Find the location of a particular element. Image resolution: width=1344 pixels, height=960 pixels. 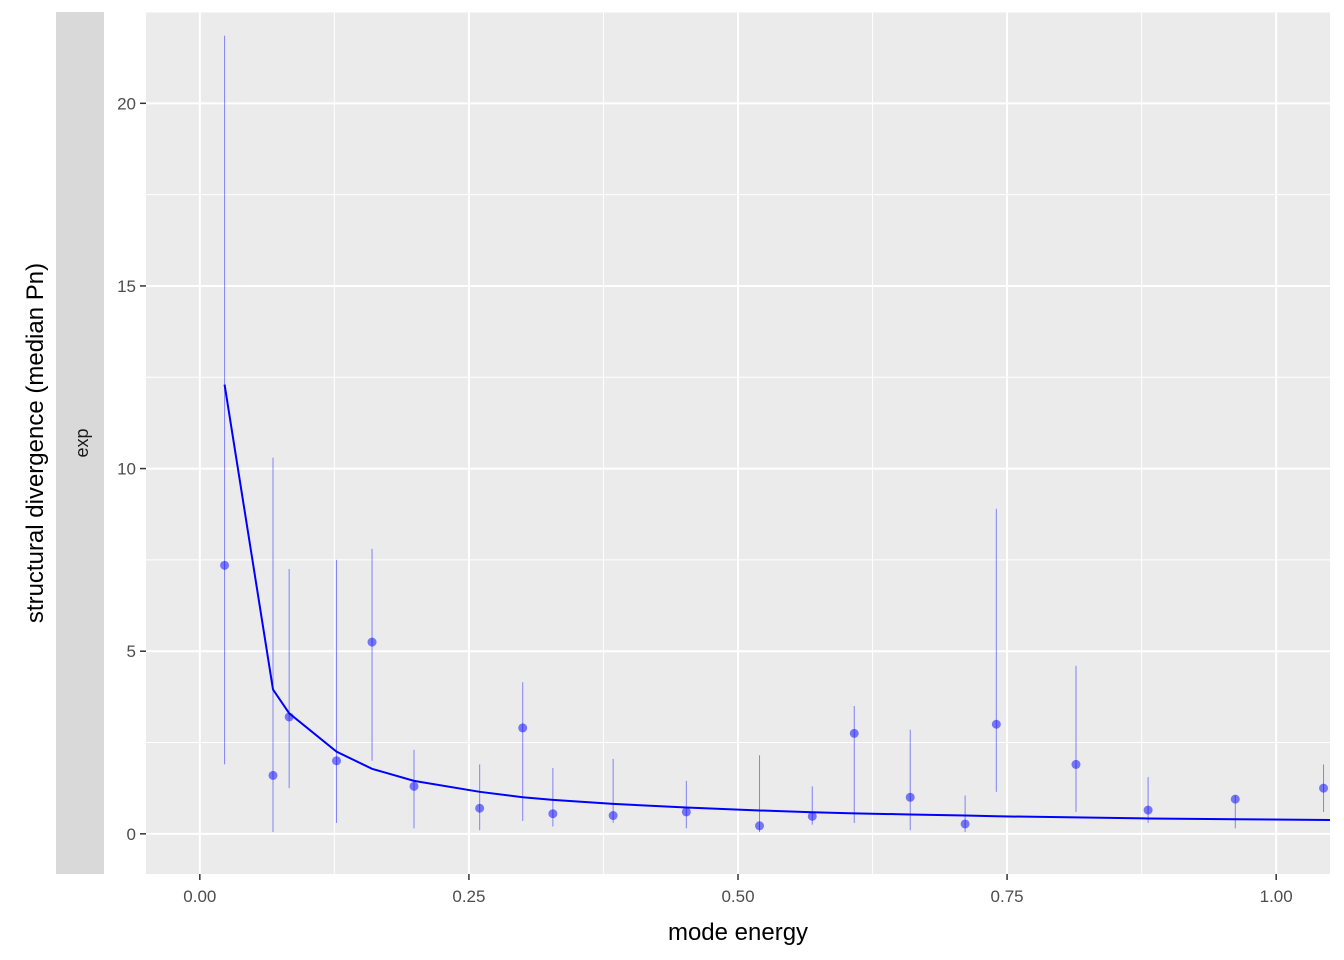

x-axis-title: mode energy is located at coordinates (738, 932).